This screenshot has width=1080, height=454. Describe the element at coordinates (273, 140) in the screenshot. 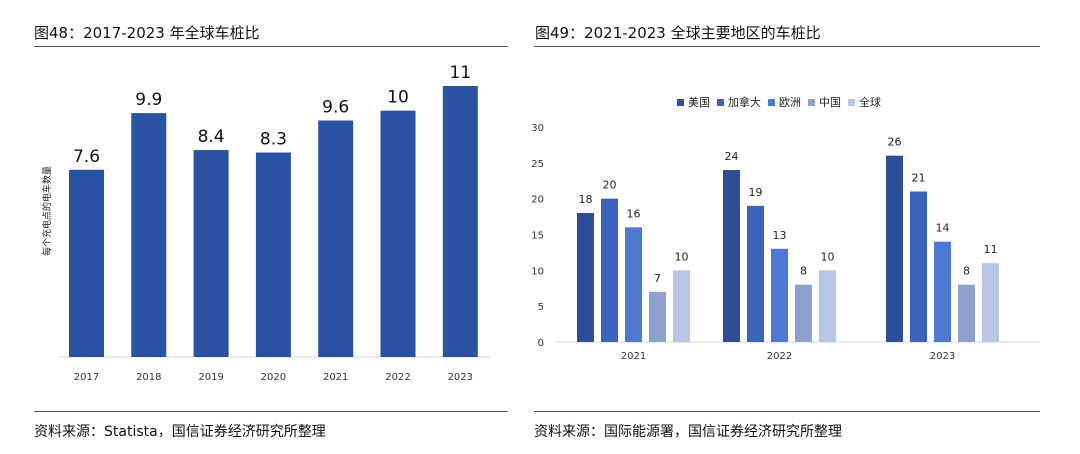

I see `left-value-label-2020: 8.3` at that location.